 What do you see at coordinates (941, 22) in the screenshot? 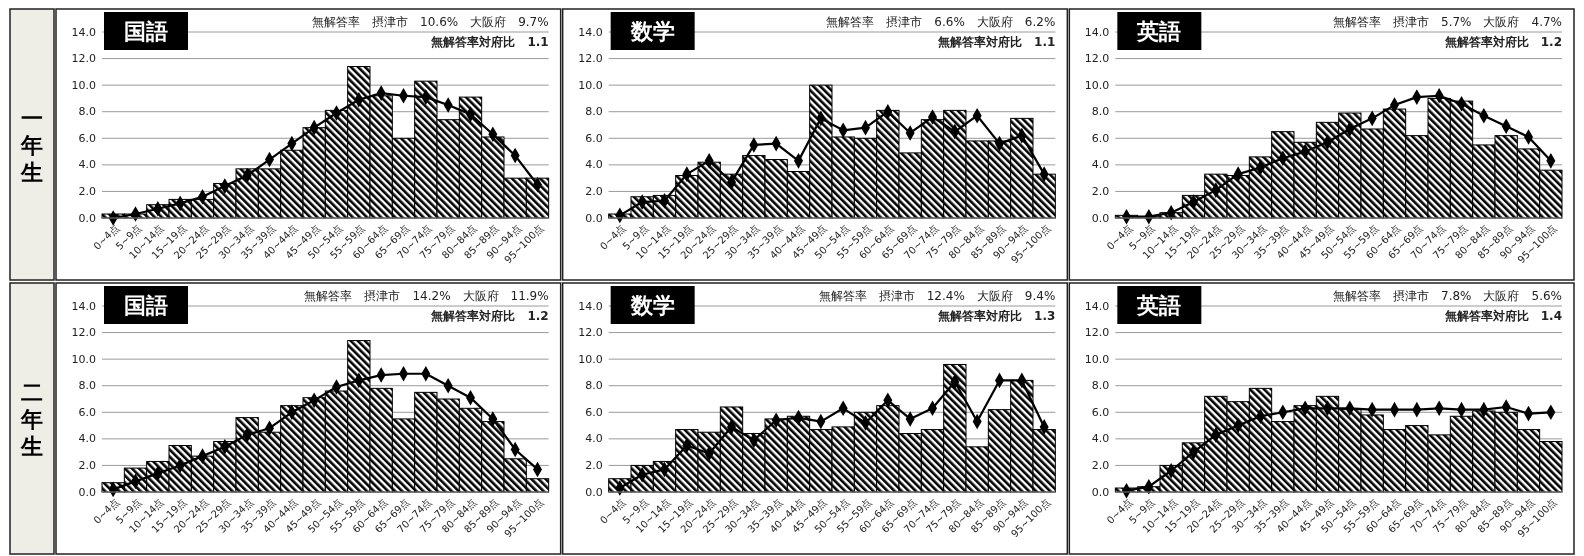
I see `text: 無解答率 摂津市 6.6% 大阪府 6.2%` at bounding box center [941, 22].